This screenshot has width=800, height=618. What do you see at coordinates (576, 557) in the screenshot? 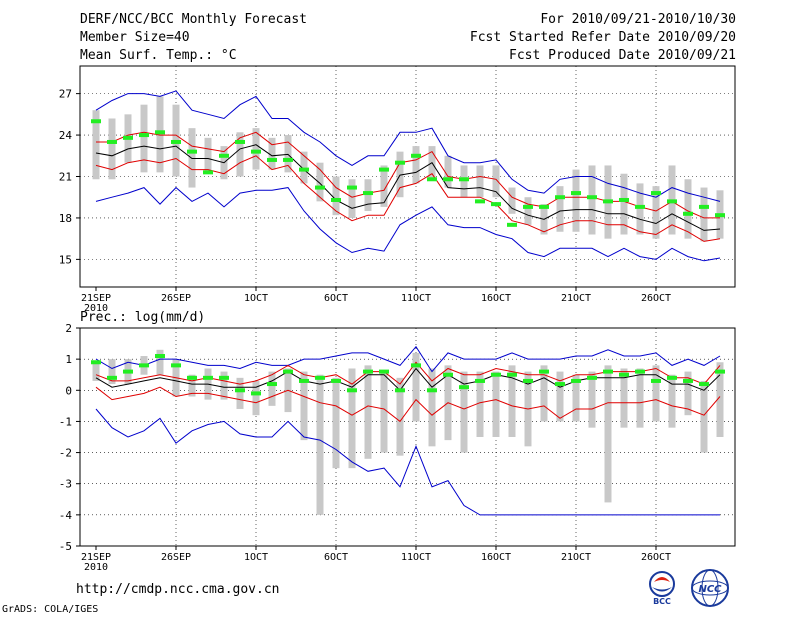
I see `panel-1-xtick-label: 21OCT` at bounding box center [576, 557].